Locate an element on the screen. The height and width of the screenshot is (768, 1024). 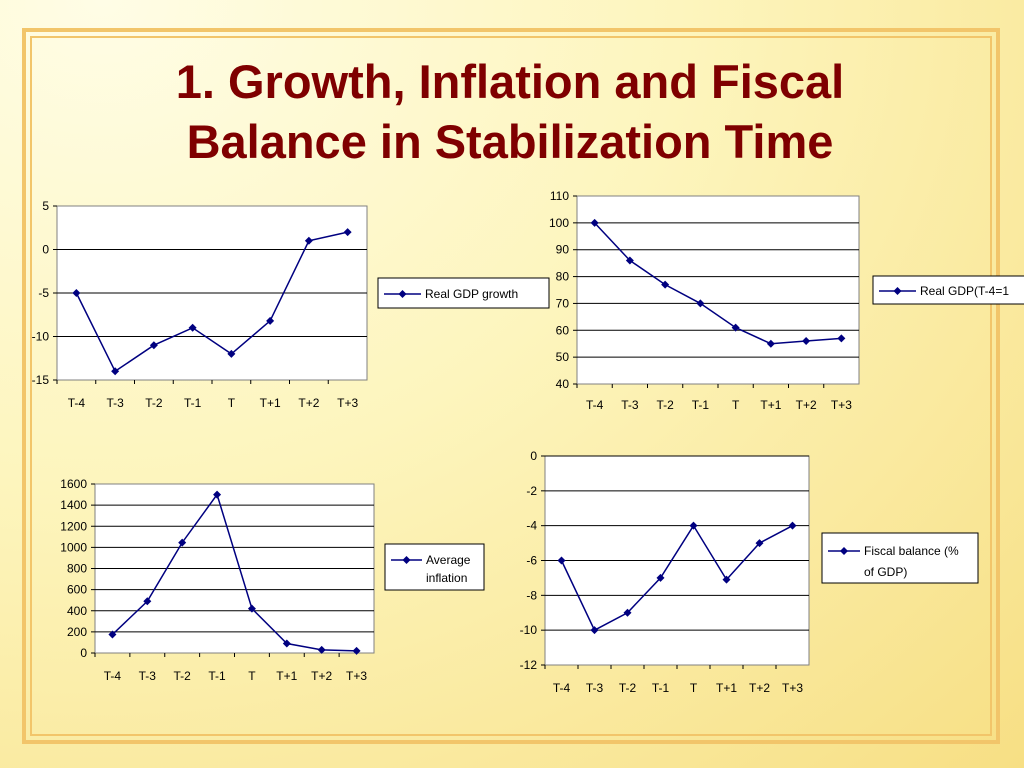
y-tick-label: -2 is located at coordinates (531, 491).